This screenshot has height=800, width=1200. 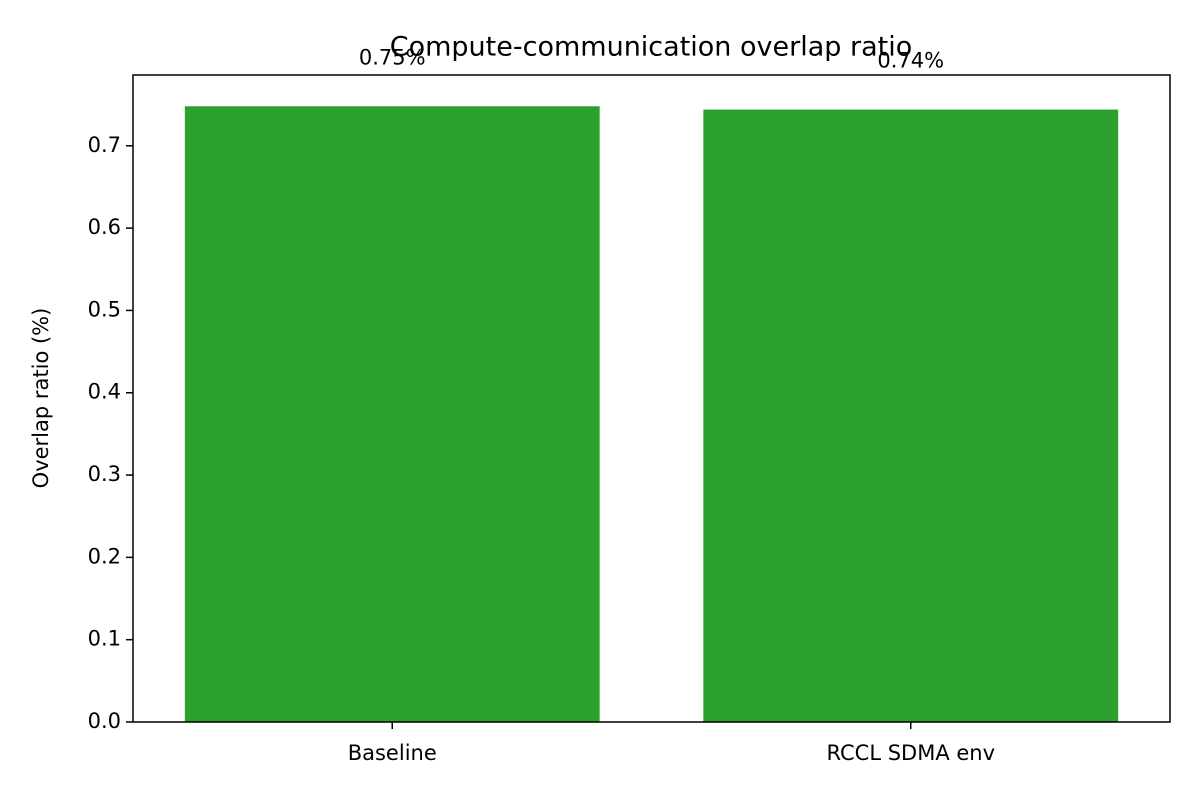 What do you see at coordinates (910, 61) in the screenshot?
I see `value-label: 0.74%` at bounding box center [910, 61].